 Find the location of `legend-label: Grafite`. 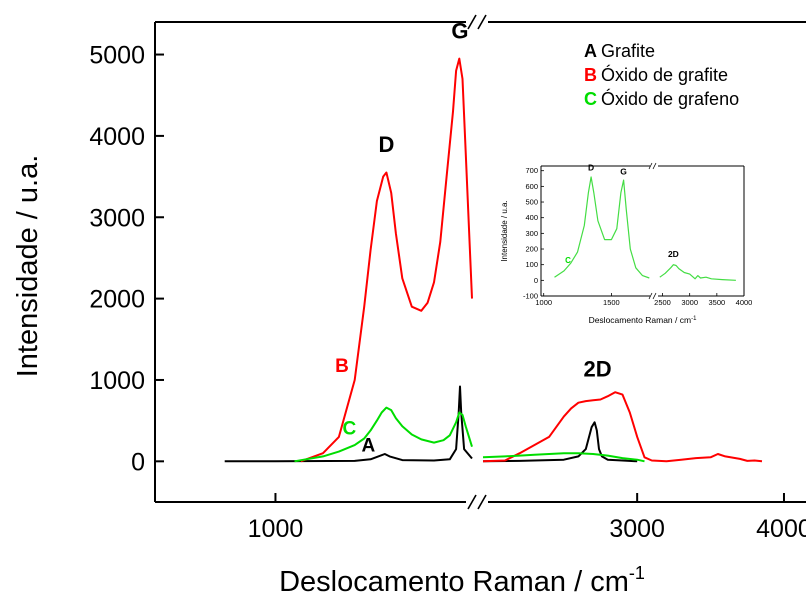

legend-label: Grafite is located at coordinates (628, 51).